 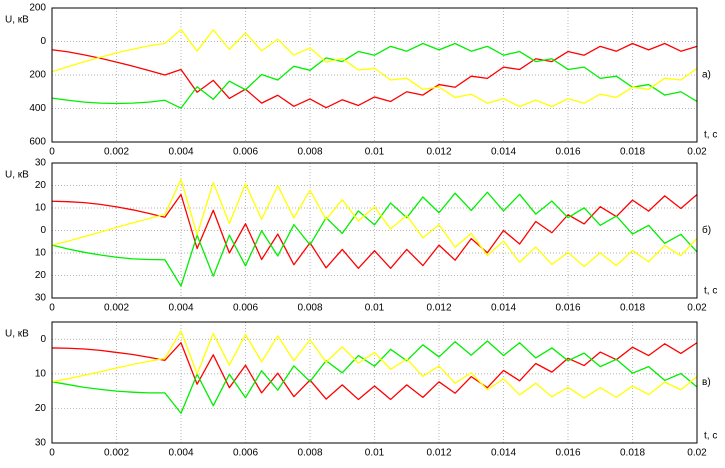 What do you see at coordinates (706, 230) in the screenshot?
I see `panel-label: б)` at bounding box center [706, 230].